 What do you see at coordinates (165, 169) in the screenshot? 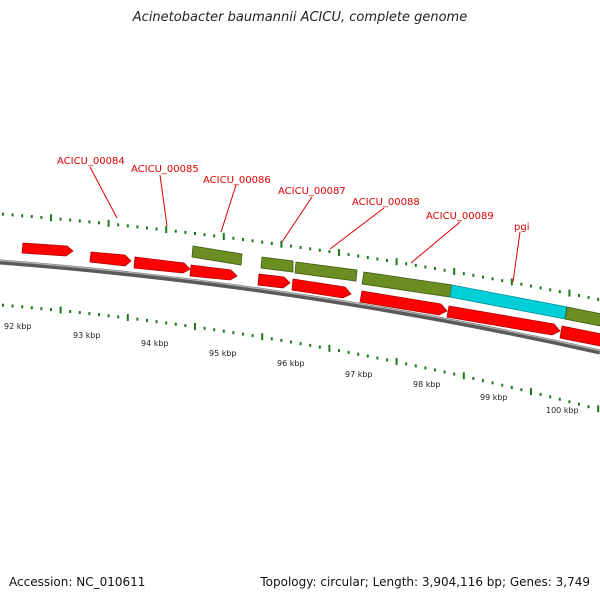
I see `gene-label: ACICU_00085` at bounding box center [165, 169].